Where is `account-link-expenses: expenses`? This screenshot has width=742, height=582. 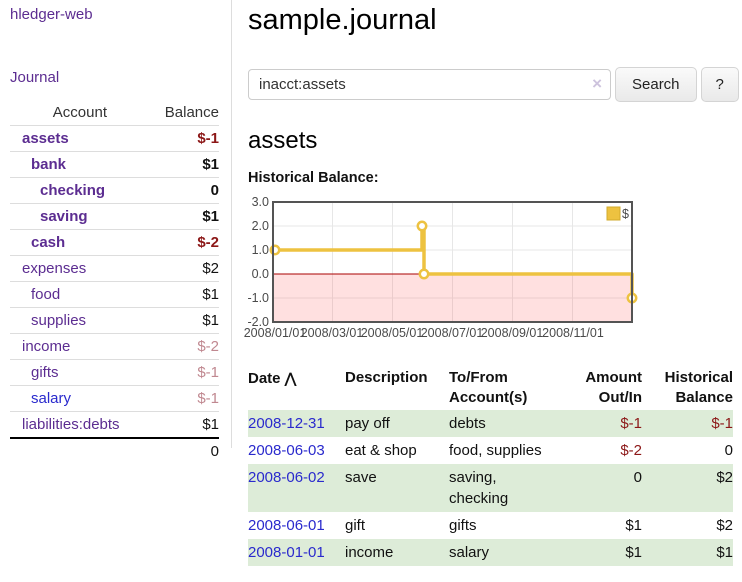
account-link-expenses: expenses is located at coordinates (54, 268).